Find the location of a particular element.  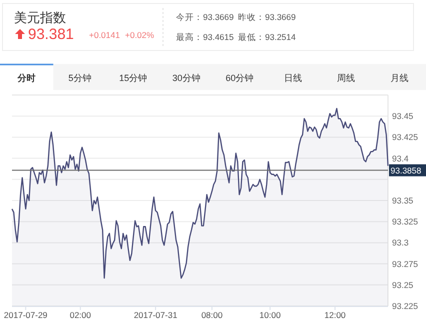

chart-title: 美元指数 is located at coordinates (40, 17).